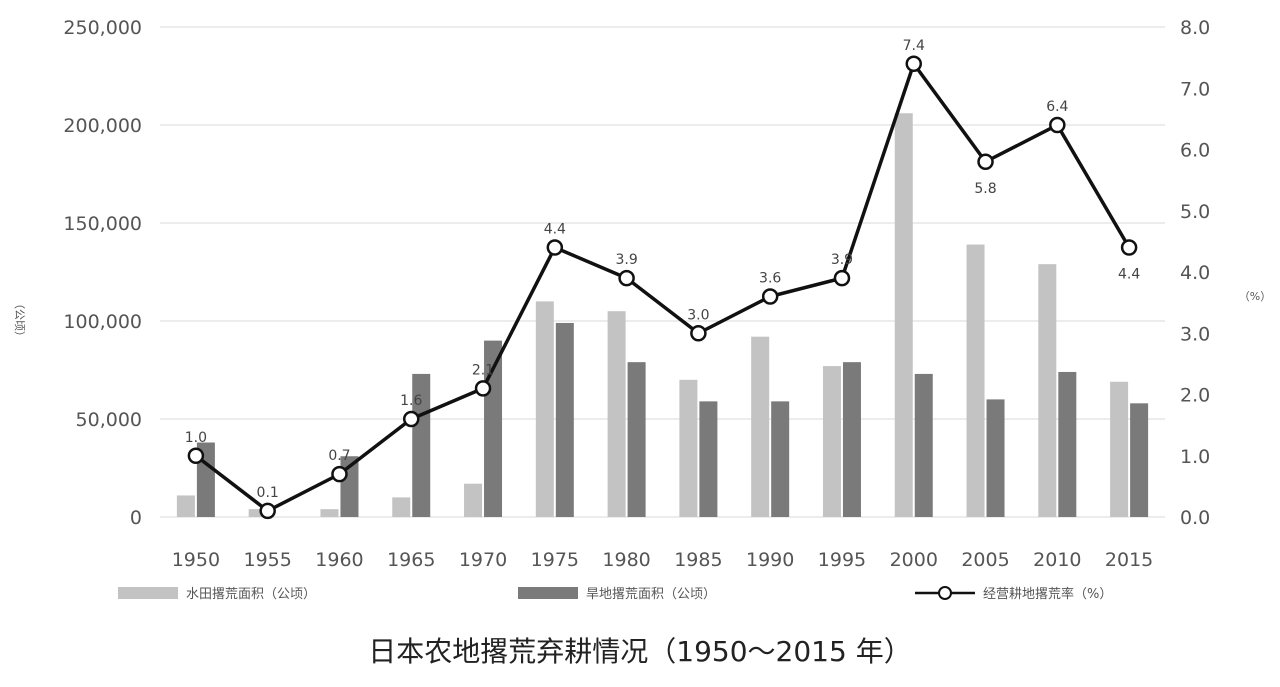 The image size is (1280, 687). Describe the element at coordinates (196, 455) in the screenshot. I see `rate-point-1950` at that location.